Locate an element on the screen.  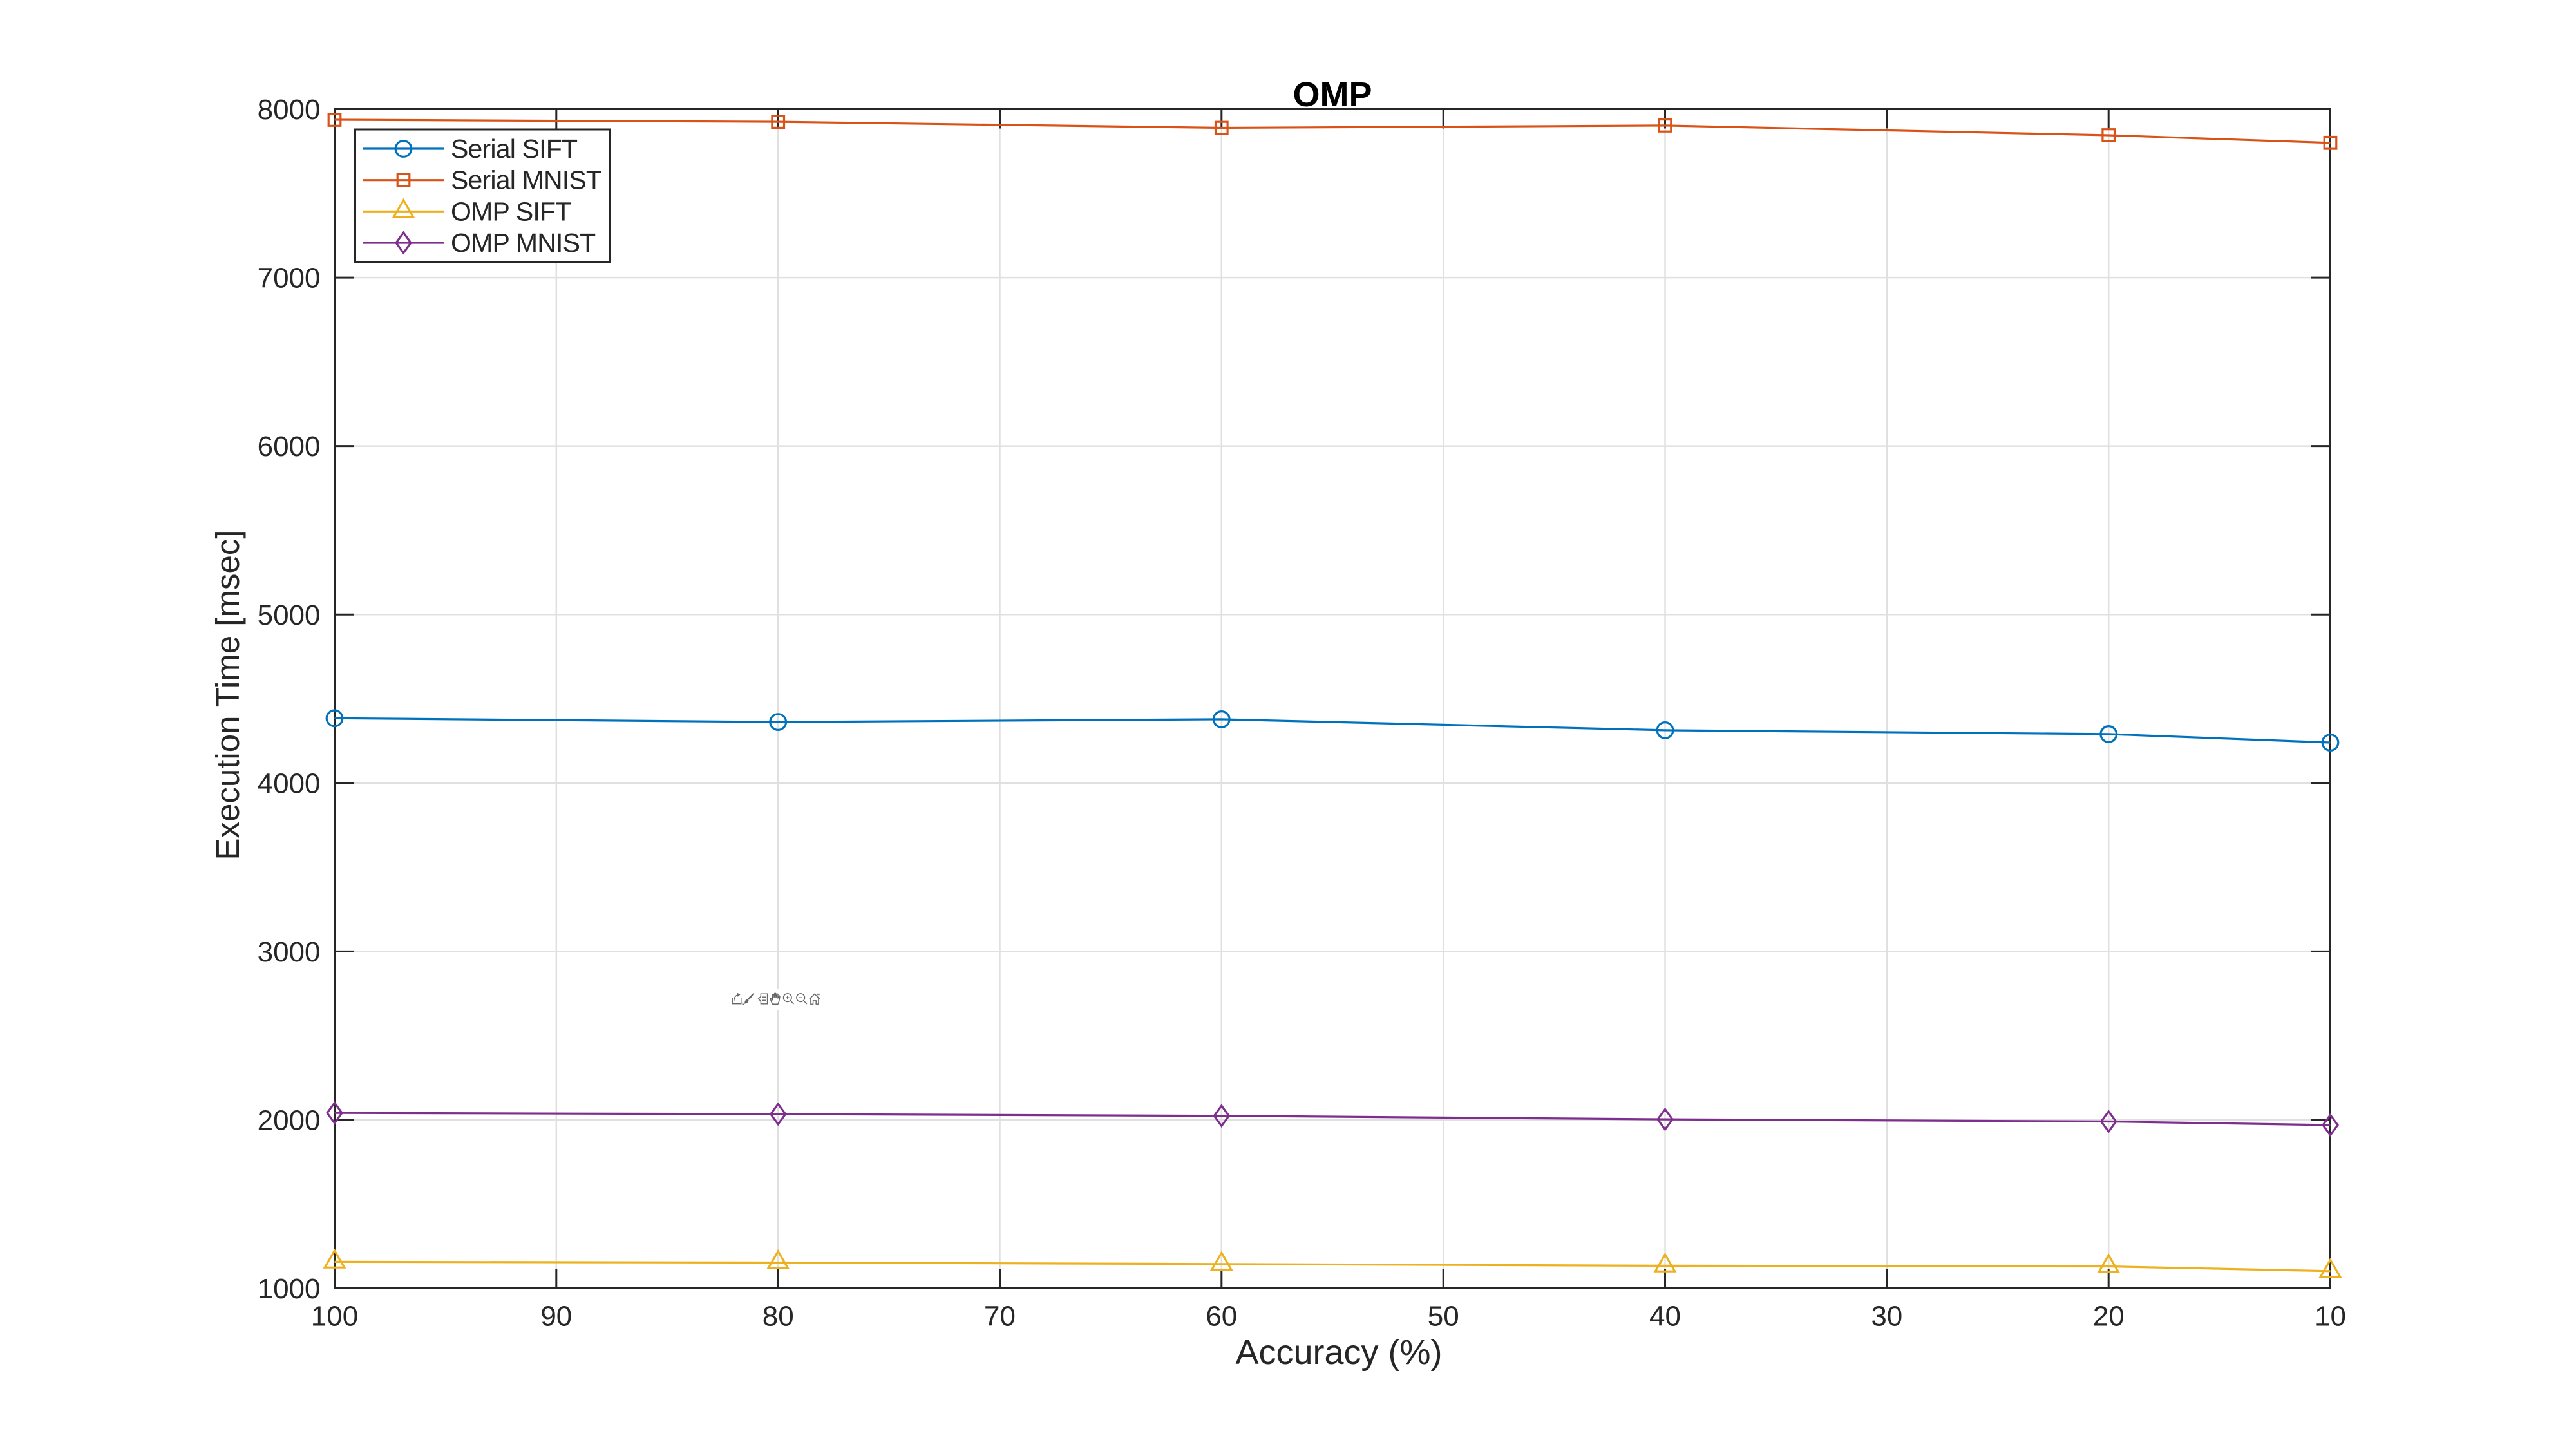
svg-text: 5000 is located at coordinates (289, 615).